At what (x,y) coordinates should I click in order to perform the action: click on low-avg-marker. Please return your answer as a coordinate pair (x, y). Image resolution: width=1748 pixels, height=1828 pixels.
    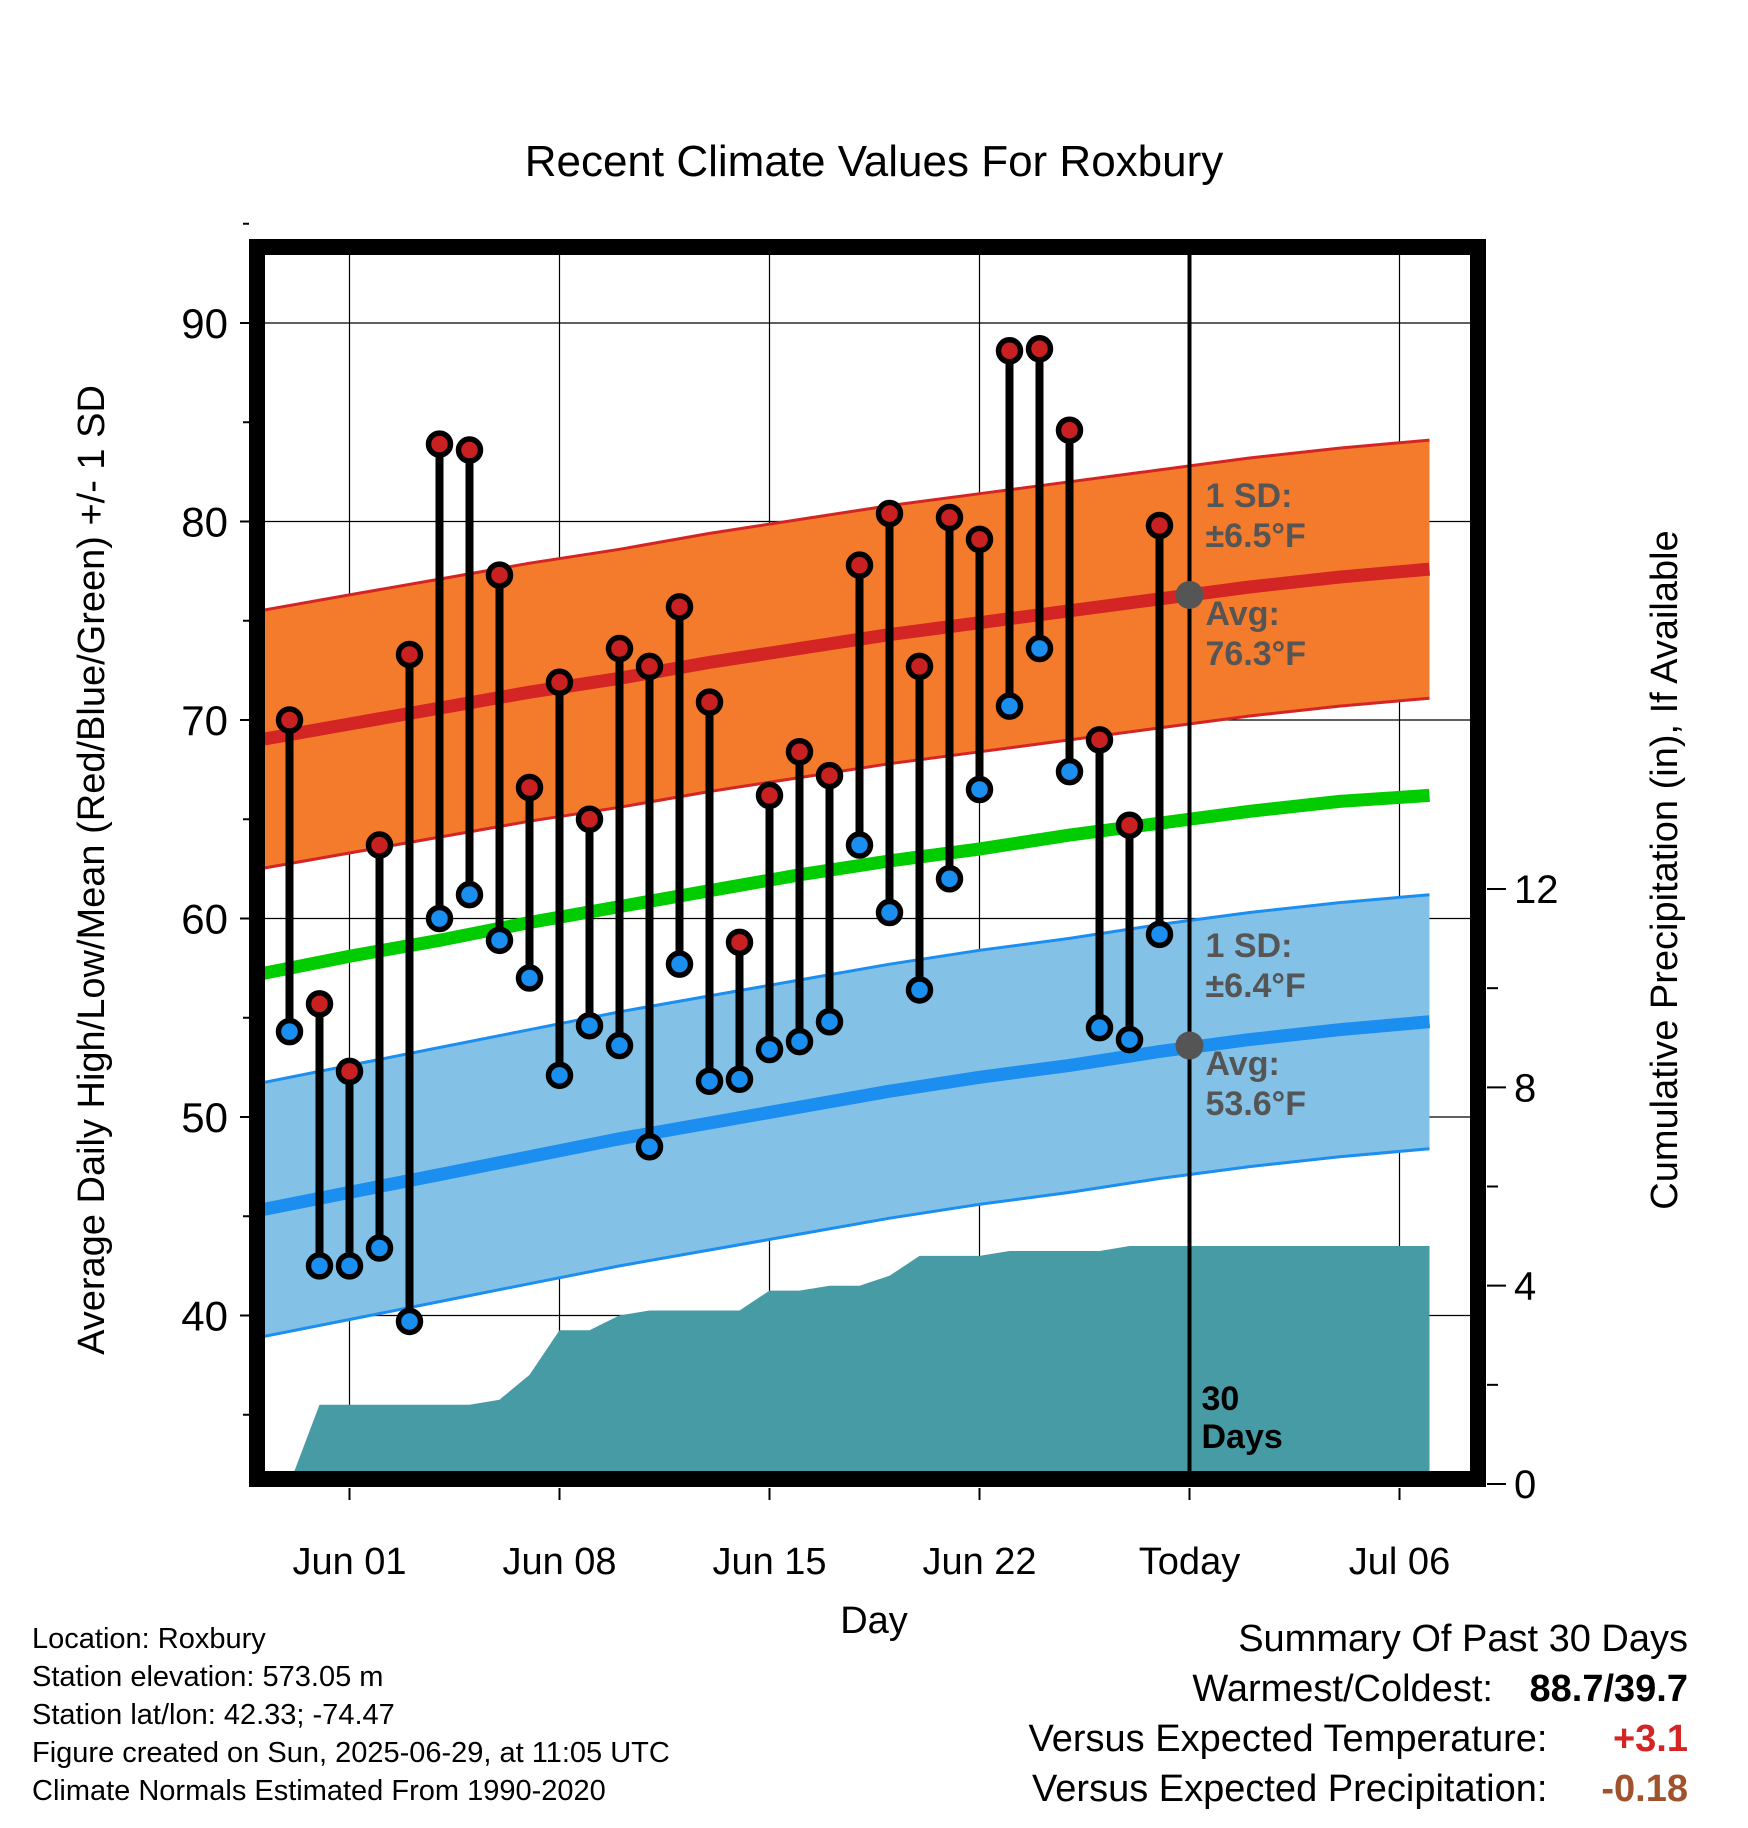
    Looking at the image, I should click on (1189, 1045).